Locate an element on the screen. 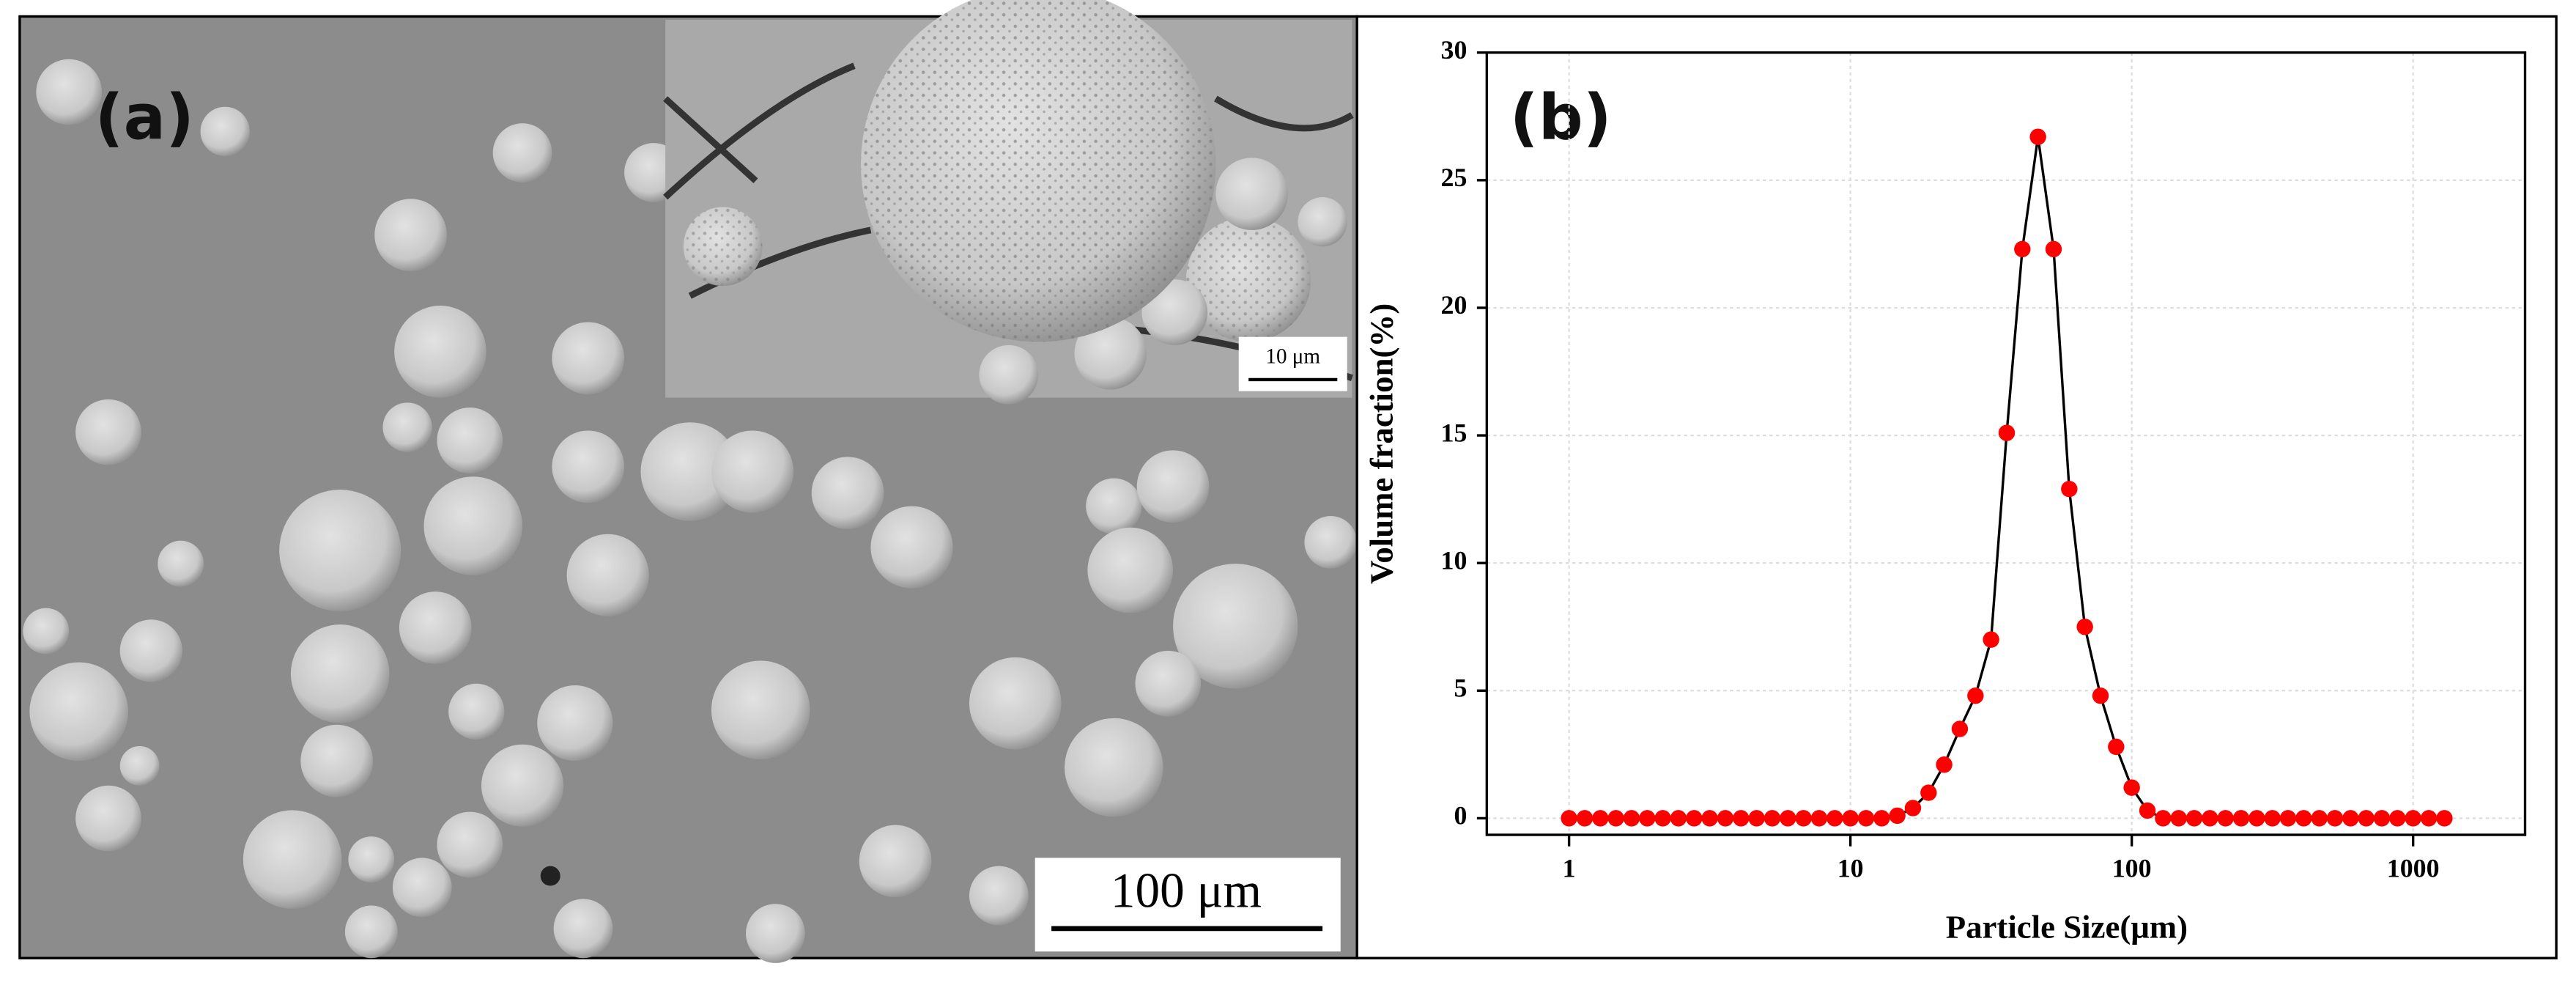  x-tick-label: 1 is located at coordinates (1569, 869).